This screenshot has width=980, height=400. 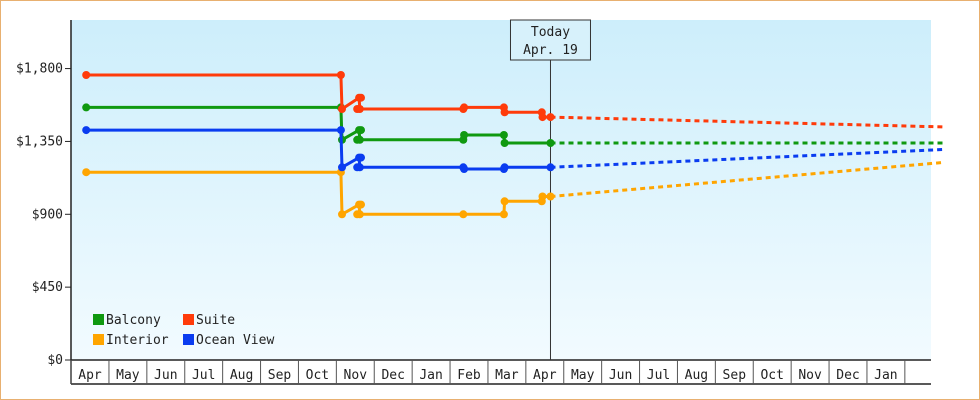 I want to click on series-line, so click(x=318, y=125).